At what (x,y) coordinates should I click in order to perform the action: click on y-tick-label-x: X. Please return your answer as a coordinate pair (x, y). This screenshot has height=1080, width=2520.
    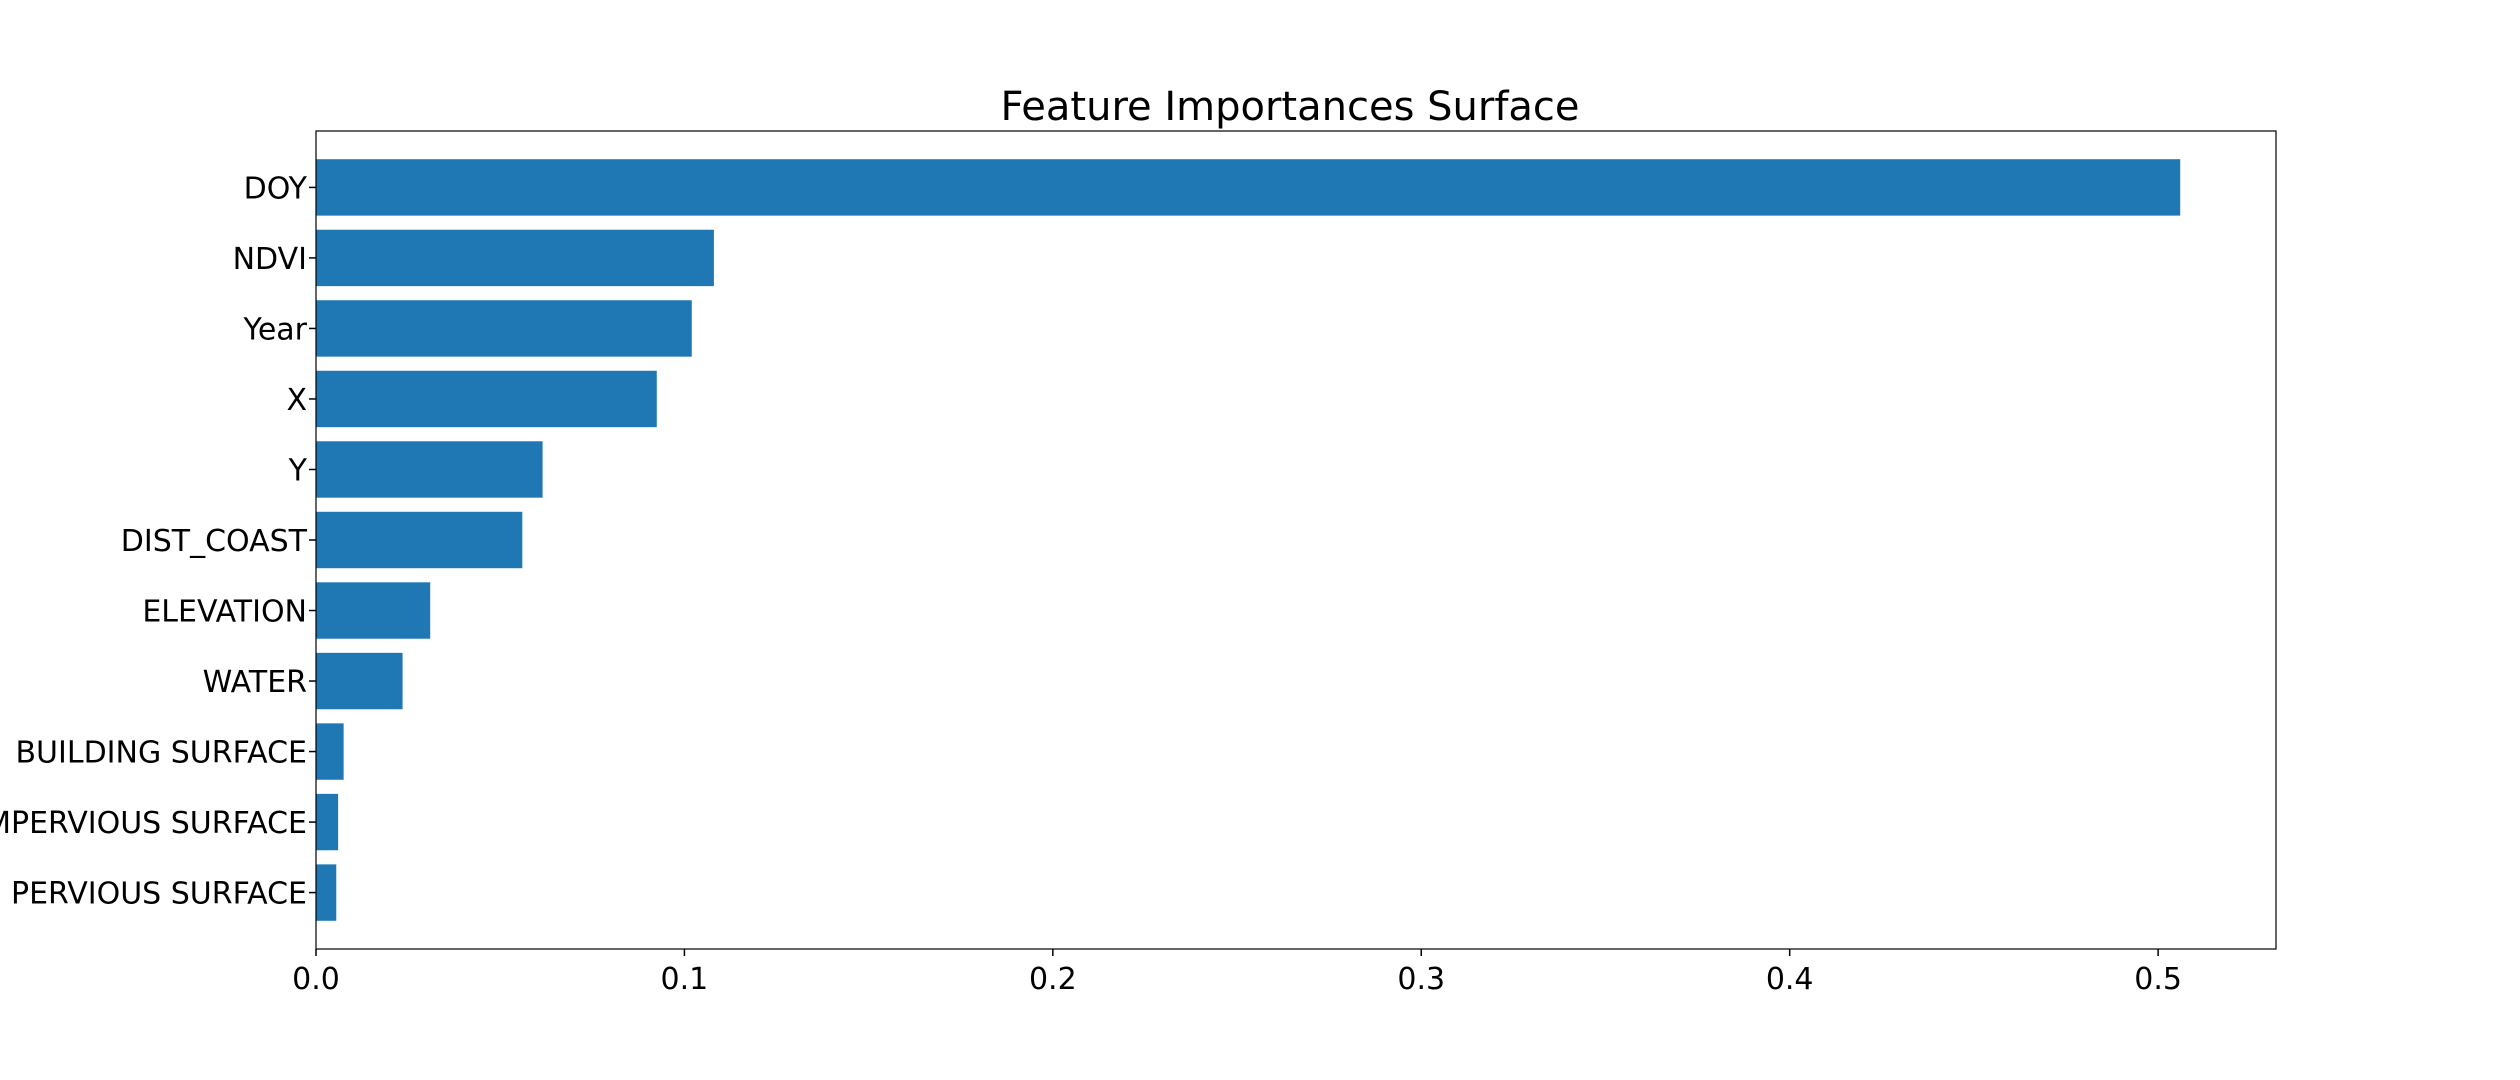
    Looking at the image, I should click on (296, 400).